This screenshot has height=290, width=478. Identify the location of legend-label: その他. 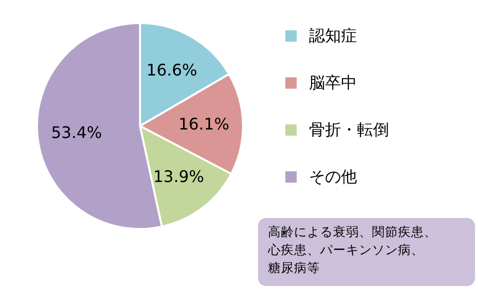
(333, 176).